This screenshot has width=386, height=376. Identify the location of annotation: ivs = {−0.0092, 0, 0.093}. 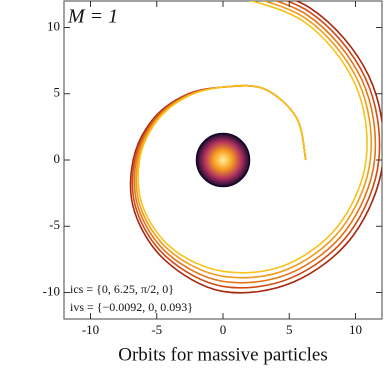
(131, 307).